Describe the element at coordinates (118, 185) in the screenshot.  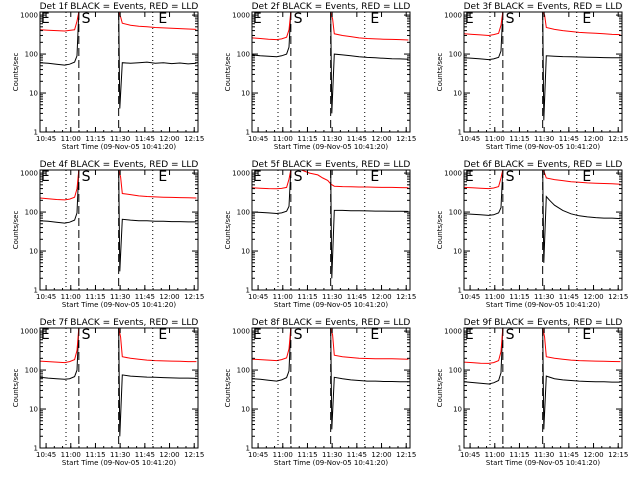
I see `series-lld` at that location.